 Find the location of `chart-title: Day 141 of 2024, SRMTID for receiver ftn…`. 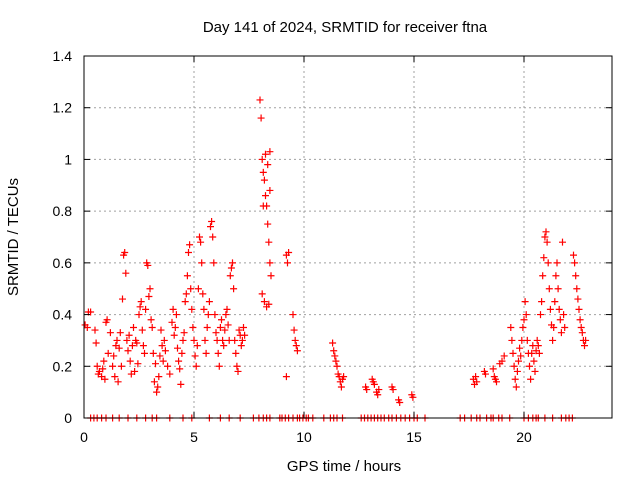

chart-title: Day 141 of 2024, SRMTID for receiver ftn… is located at coordinates (345, 27).